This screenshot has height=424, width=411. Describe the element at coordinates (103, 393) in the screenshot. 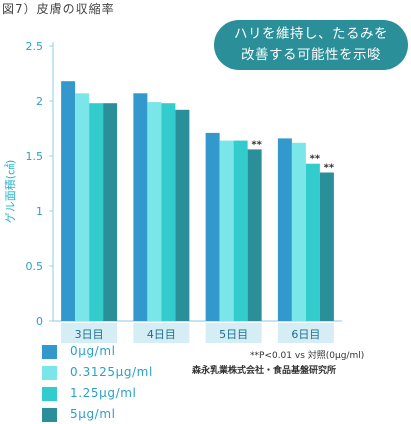

I see `legend-label-2: 1.25μg/ml` at that location.